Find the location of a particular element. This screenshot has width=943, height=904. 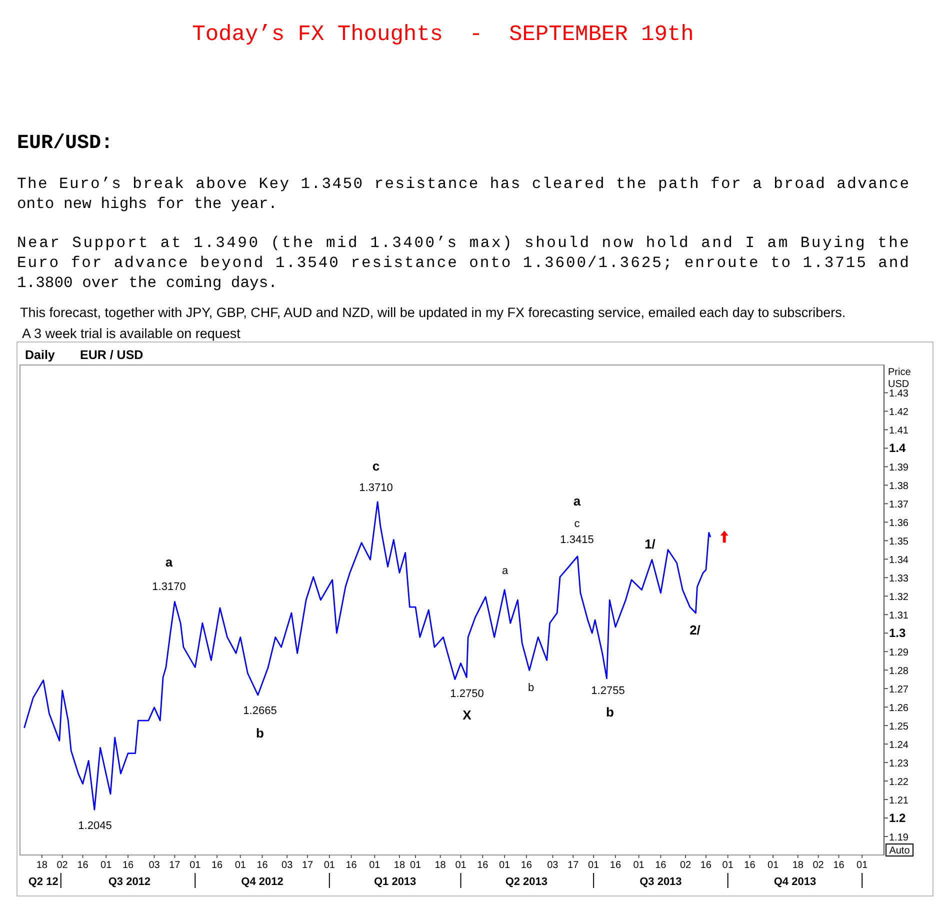

text: Auto is located at coordinates (899, 851).